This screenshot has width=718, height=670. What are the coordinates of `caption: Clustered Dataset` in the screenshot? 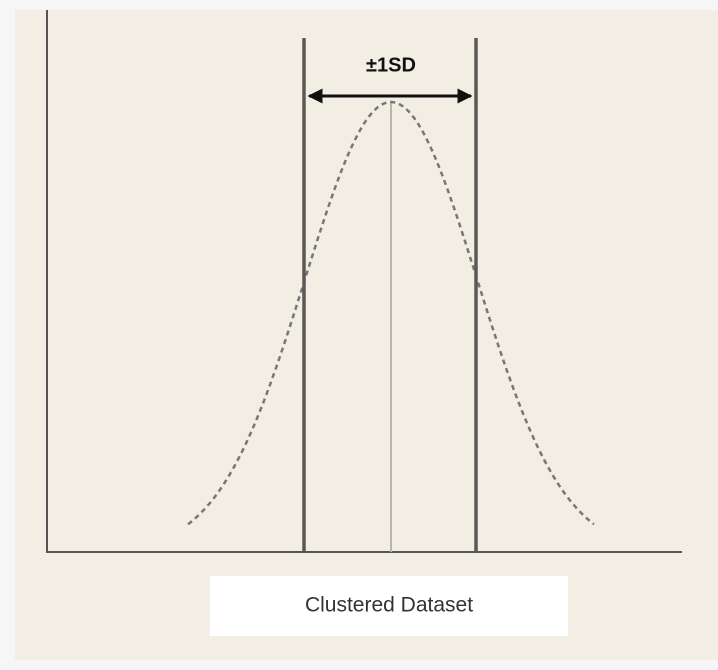 It's located at (389, 605).